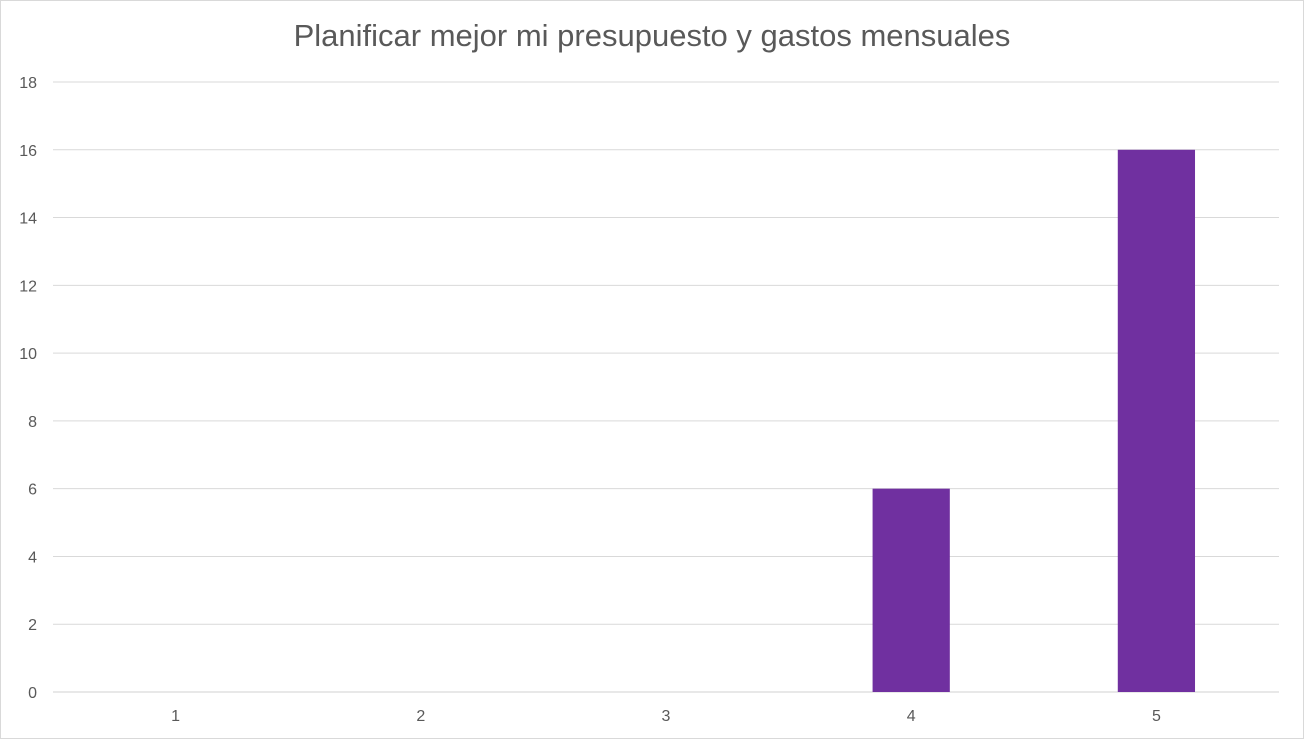  Describe the element at coordinates (175, 716) in the screenshot. I see `x-tick-label: 1` at that location.